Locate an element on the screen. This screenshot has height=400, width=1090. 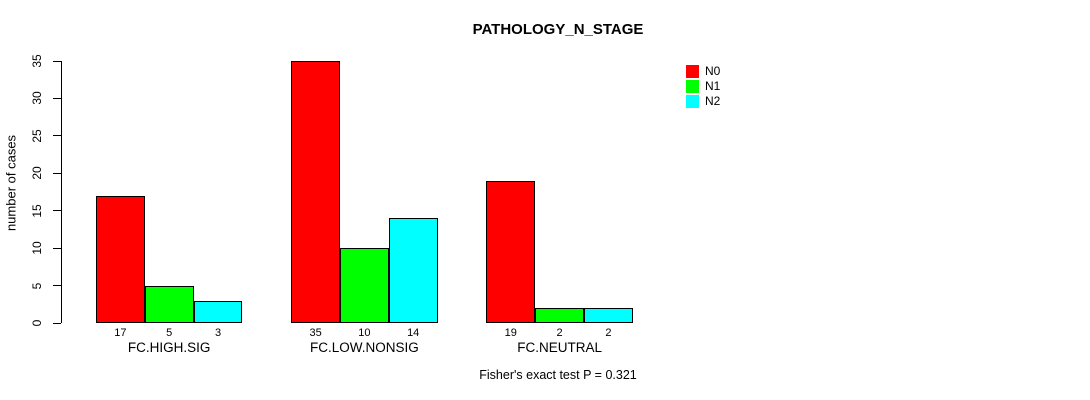
bar-value-label: 3 is located at coordinates (218, 333).